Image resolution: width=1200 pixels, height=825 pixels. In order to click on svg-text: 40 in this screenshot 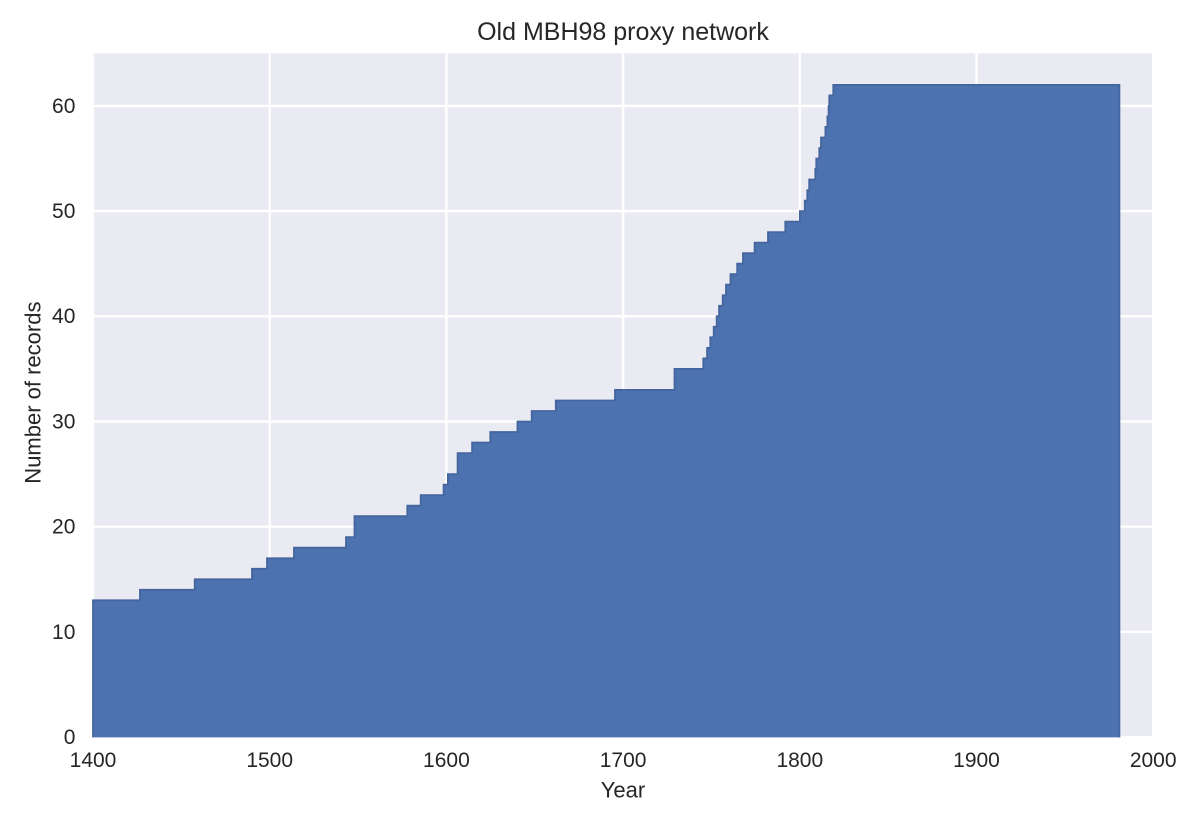, I will do `click(63, 316)`.